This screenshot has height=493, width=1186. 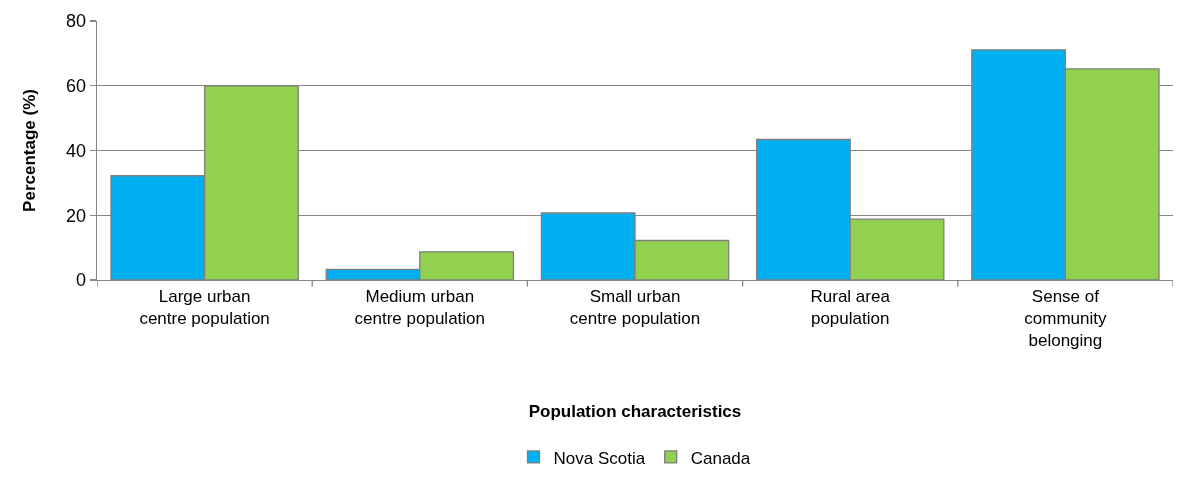 I want to click on x-tick-label: Rural area population, so click(x=850, y=307).